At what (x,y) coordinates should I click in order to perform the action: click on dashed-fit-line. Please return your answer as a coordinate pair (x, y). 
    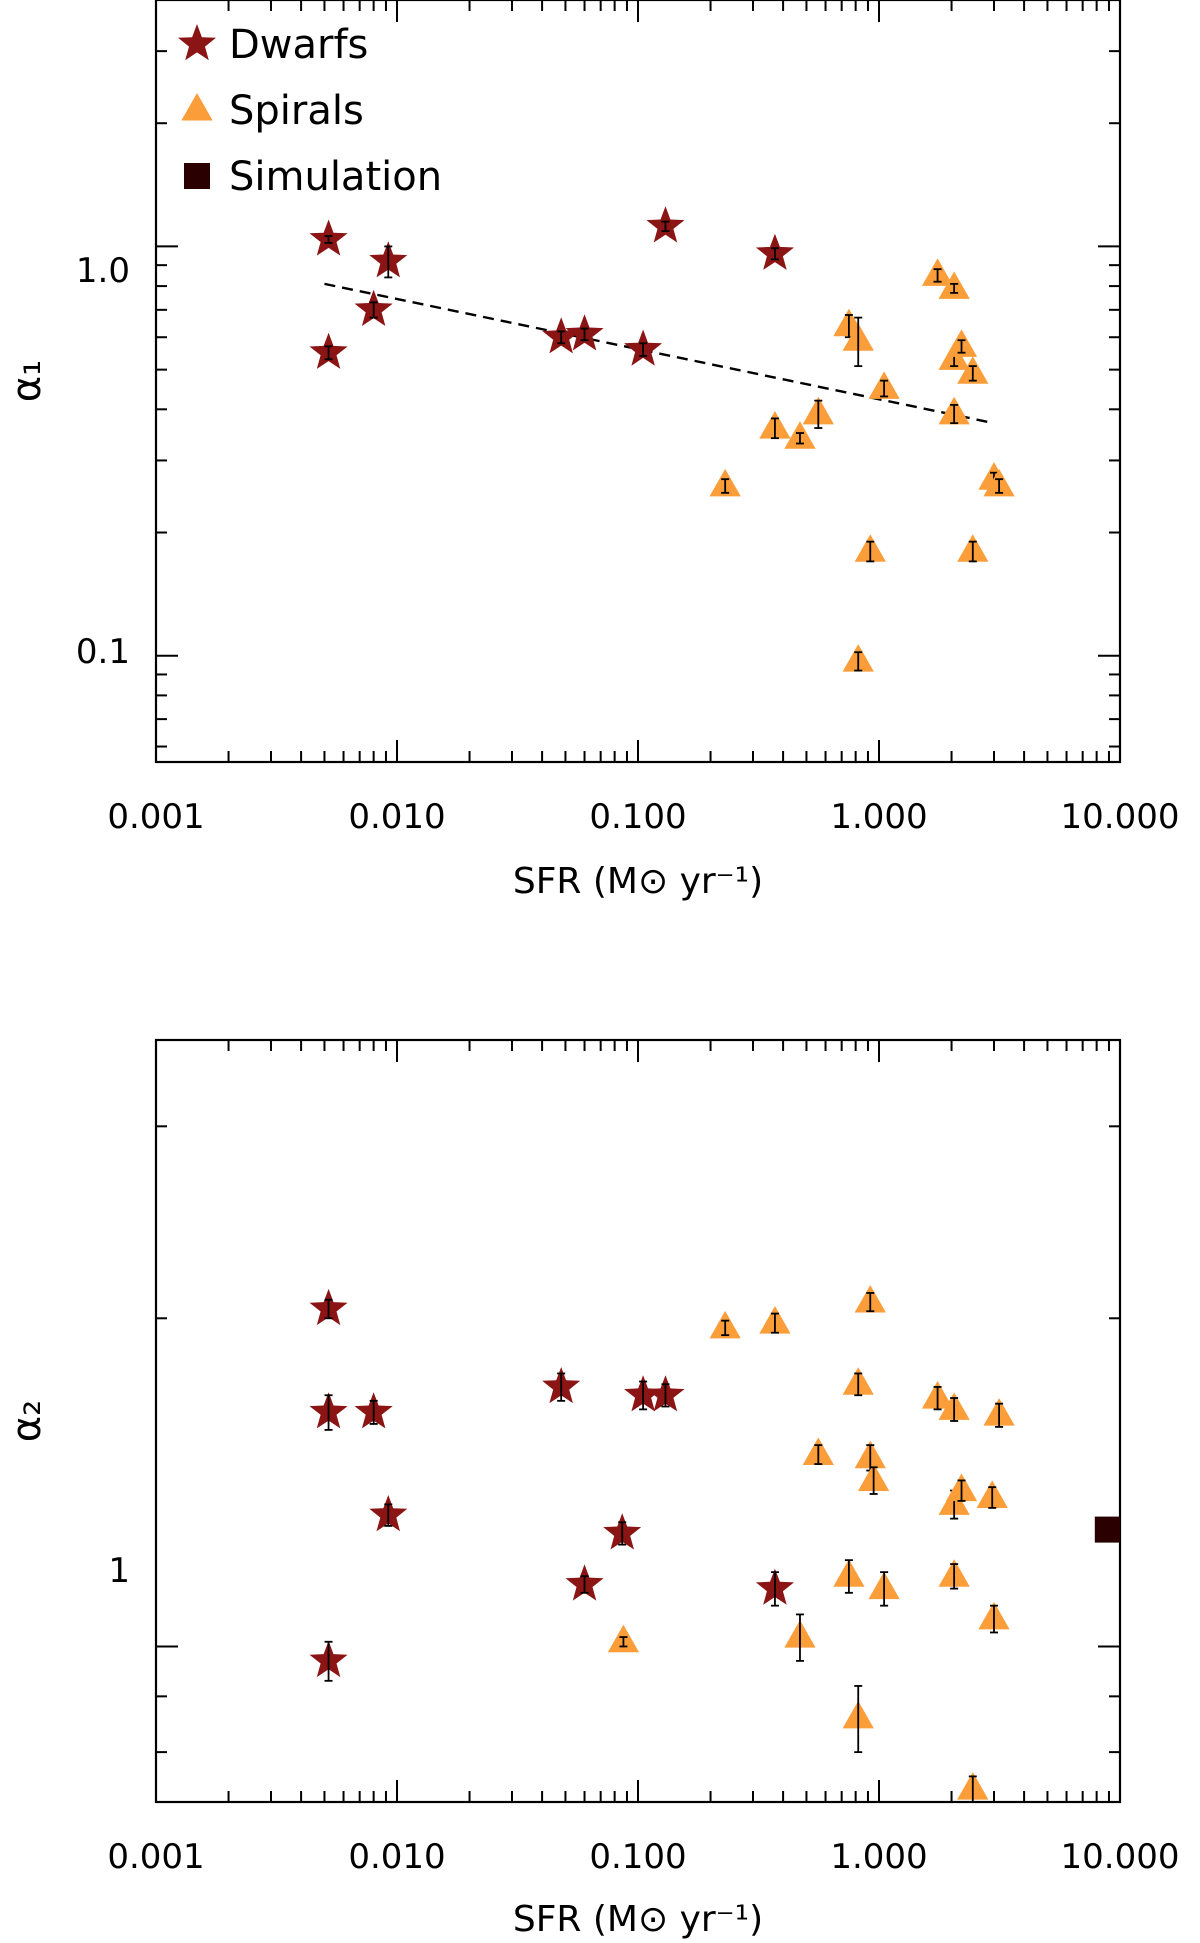
    Looking at the image, I should click on (659, 353).